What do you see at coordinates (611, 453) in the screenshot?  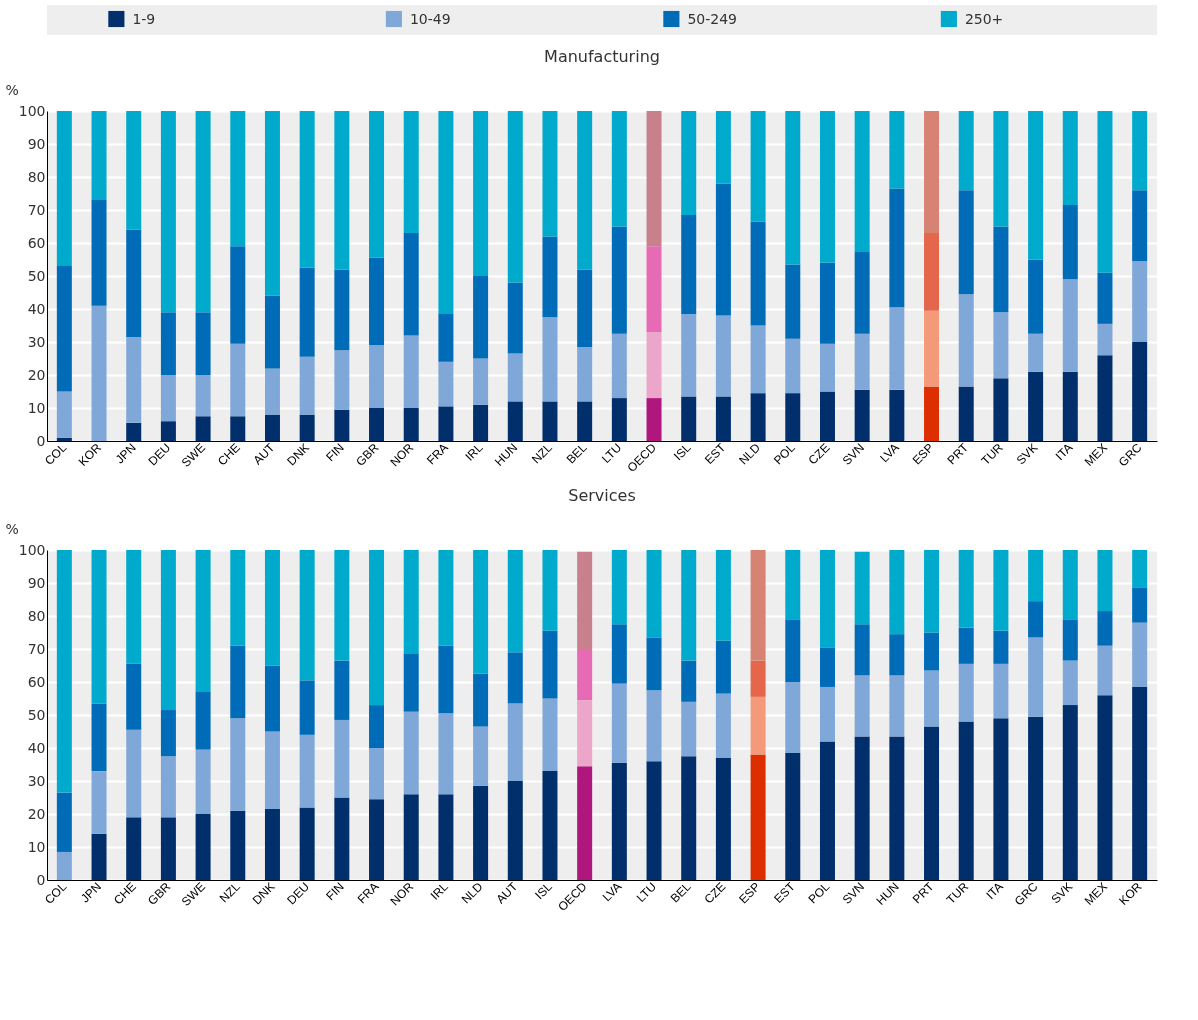 I see `x-tick-label: LTU` at bounding box center [611, 453].